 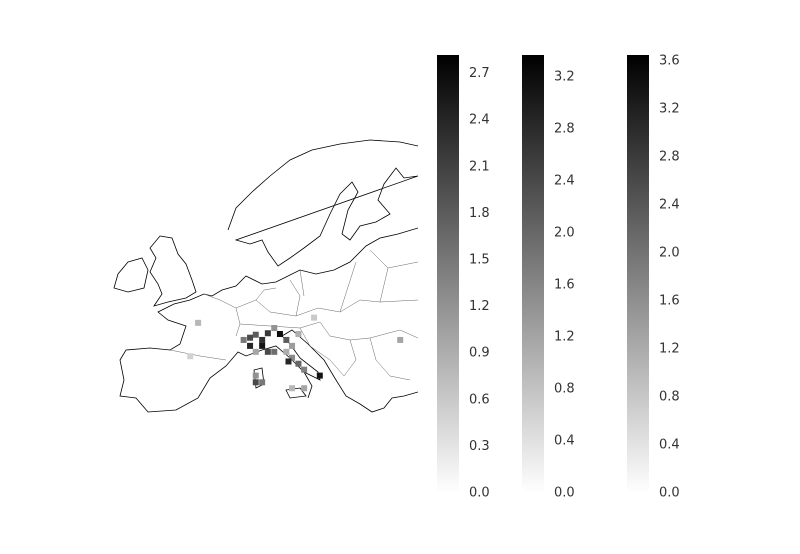 I want to click on ireland, so click(x=131, y=275).